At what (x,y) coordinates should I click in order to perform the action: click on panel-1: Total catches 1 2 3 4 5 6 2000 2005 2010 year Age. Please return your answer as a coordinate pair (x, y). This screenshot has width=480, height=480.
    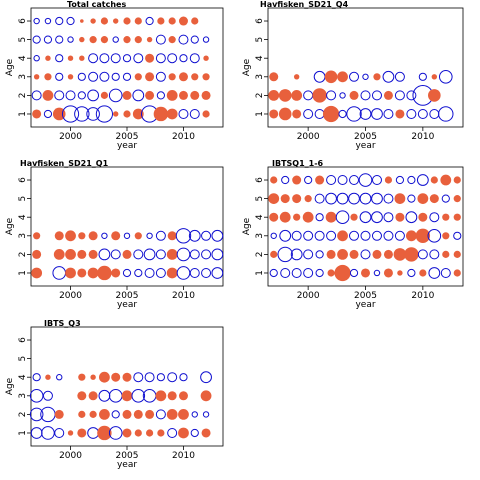
    Looking at the image, I should click on (114, 75).